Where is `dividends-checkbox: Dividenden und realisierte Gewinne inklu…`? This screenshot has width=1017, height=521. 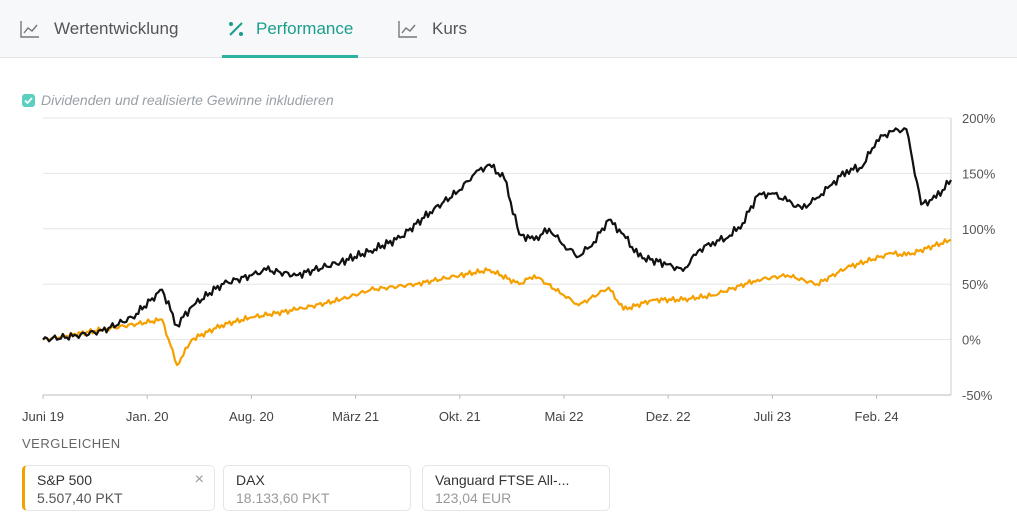
dividends-checkbox: Dividenden und realisierte Gewinne inklu… is located at coordinates (178, 100).